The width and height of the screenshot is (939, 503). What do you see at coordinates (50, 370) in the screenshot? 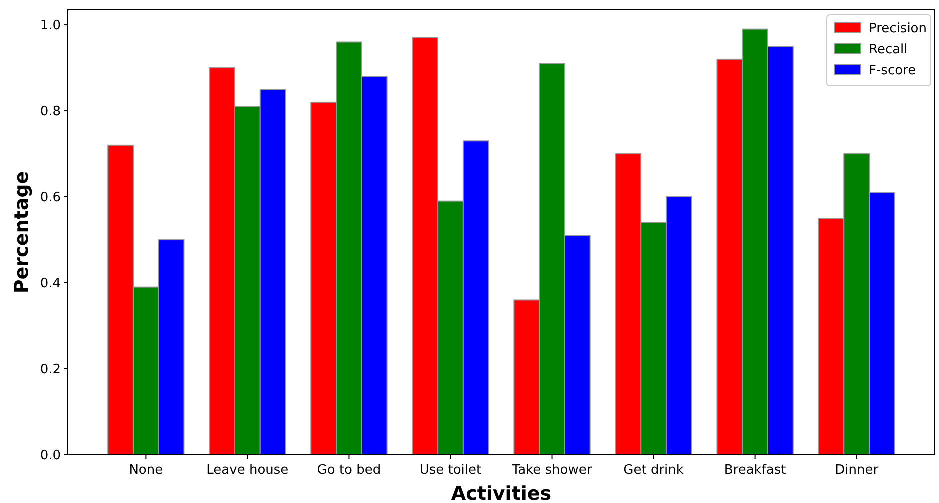
I see `y-tick-label: 0.2` at bounding box center [50, 370].